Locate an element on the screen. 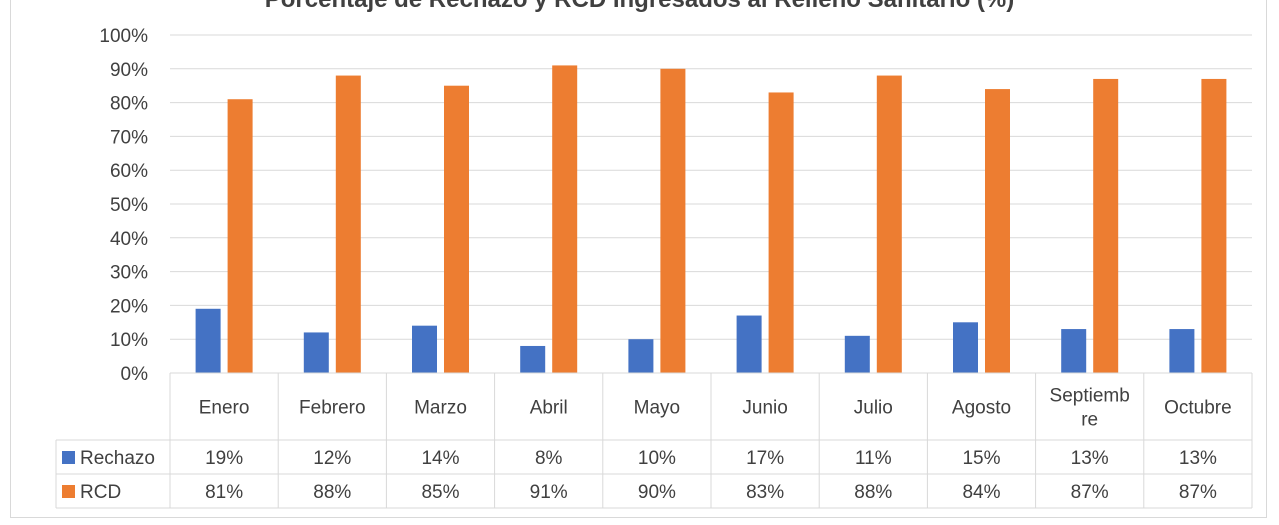  data-label-rechazo: 8% is located at coordinates (549, 458).